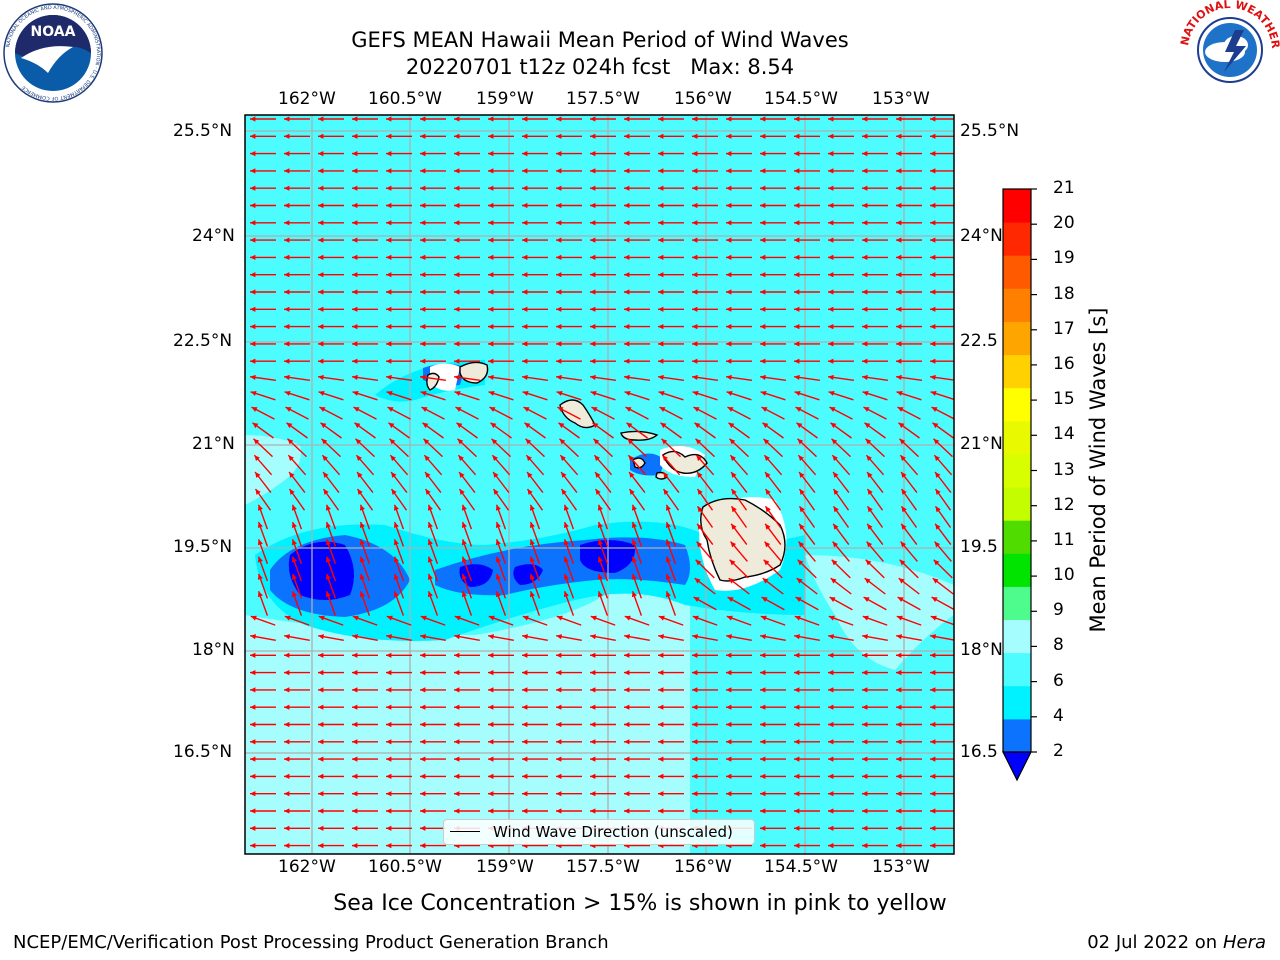  What do you see at coordinates (505, 99) in the screenshot?
I see `lon-label-top-2: 159°W` at bounding box center [505, 99].